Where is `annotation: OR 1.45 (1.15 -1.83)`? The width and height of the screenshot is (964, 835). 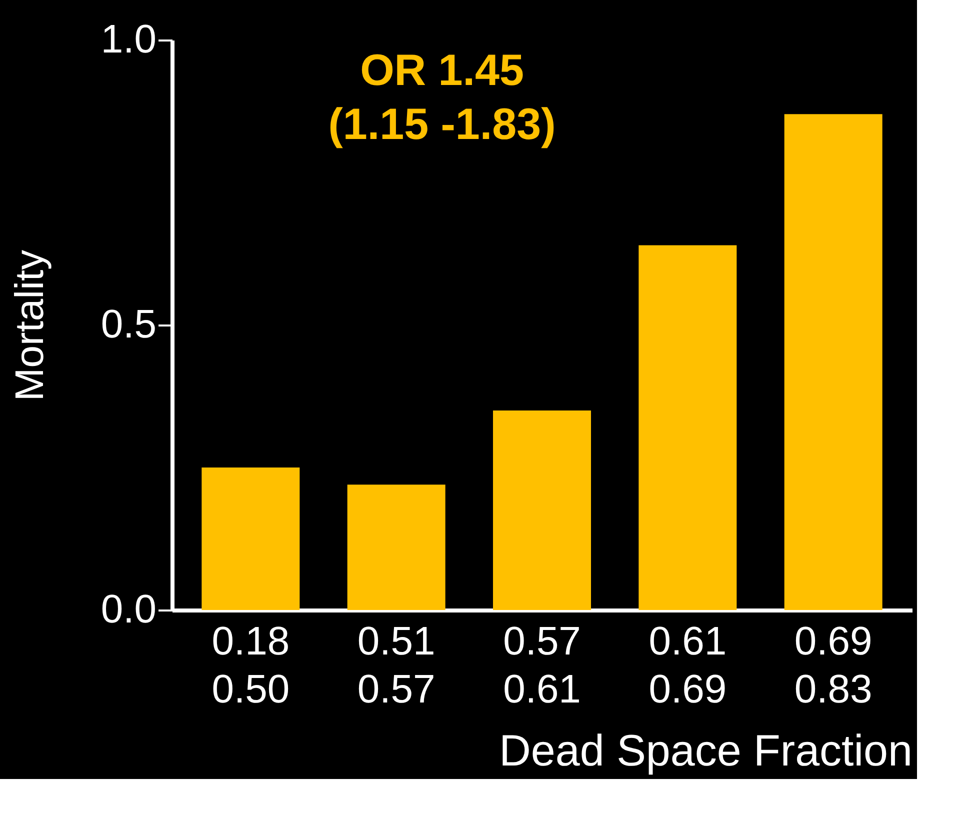 annotation: OR 1.45 (1.15 -1.83) is located at coordinates (442, 97).